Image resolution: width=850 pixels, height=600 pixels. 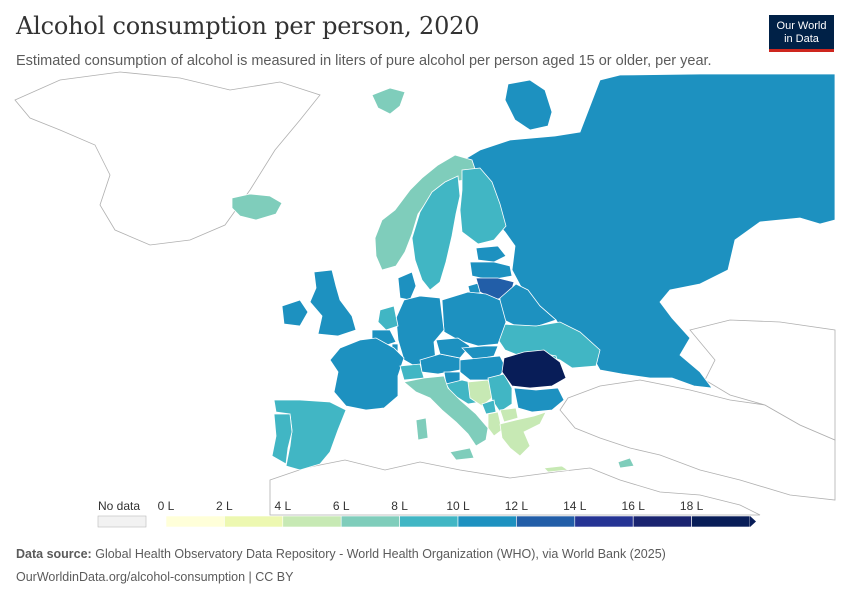 What do you see at coordinates (119, 506) in the screenshot?
I see `no-data-label: No data` at bounding box center [119, 506].